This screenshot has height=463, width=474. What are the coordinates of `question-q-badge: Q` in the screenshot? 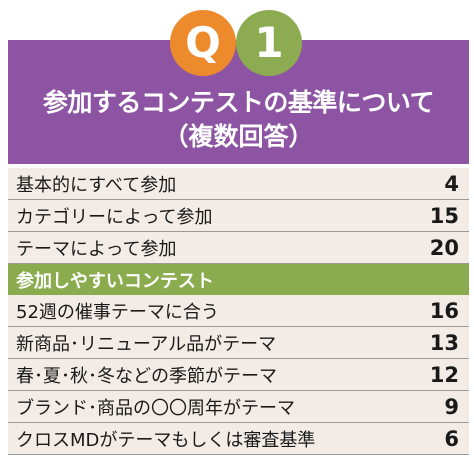 It's located at (203, 43).